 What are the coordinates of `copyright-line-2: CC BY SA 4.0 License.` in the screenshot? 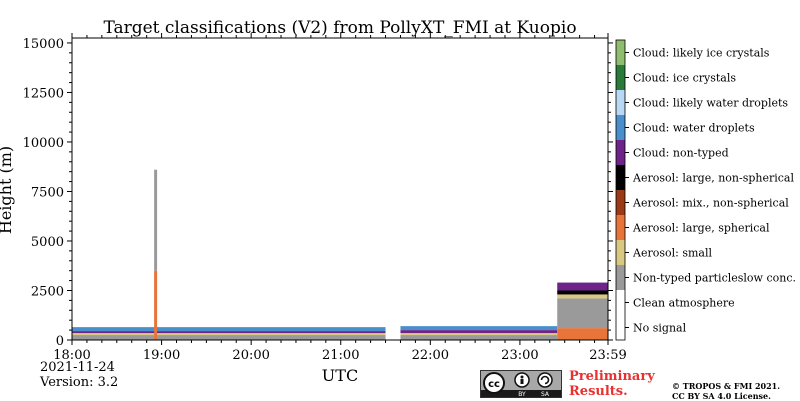 It's located at (721, 396).